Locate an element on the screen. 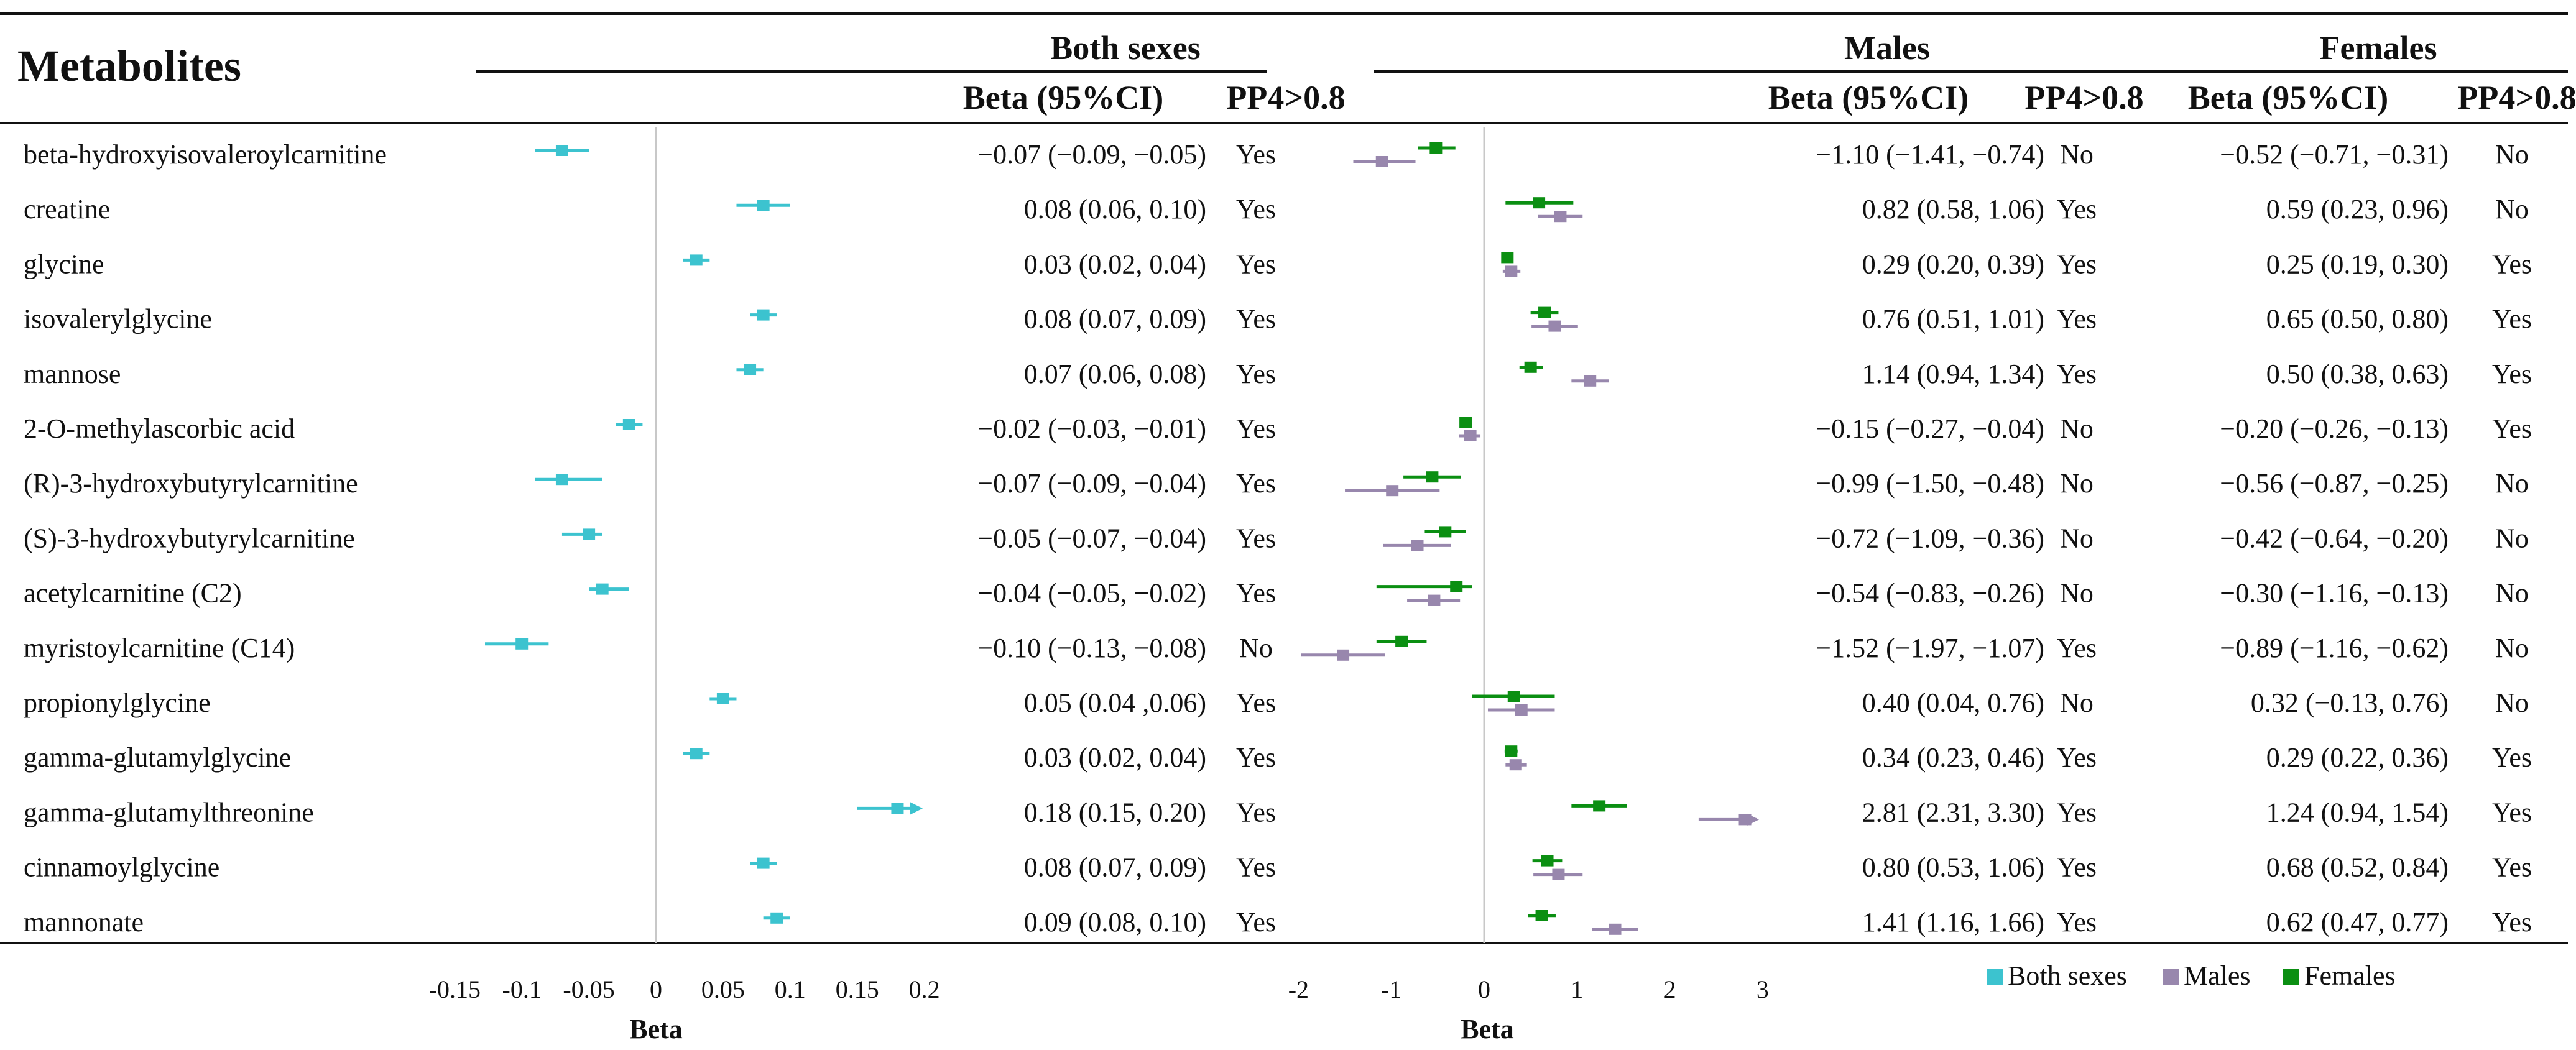 The height and width of the screenshot is (1050, 2576). females-beta-ci-text: 0.59 (0.23, 0.96) is located at coordinates (2357, 209).